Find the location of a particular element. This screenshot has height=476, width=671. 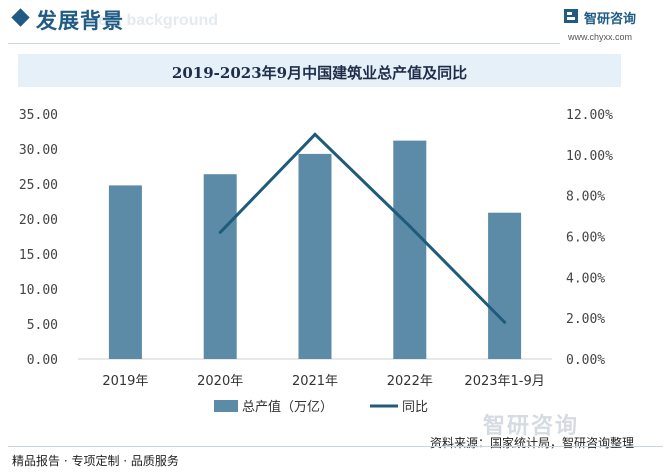

x-tick-label: 2022年 is located at coordinates (410, 381).